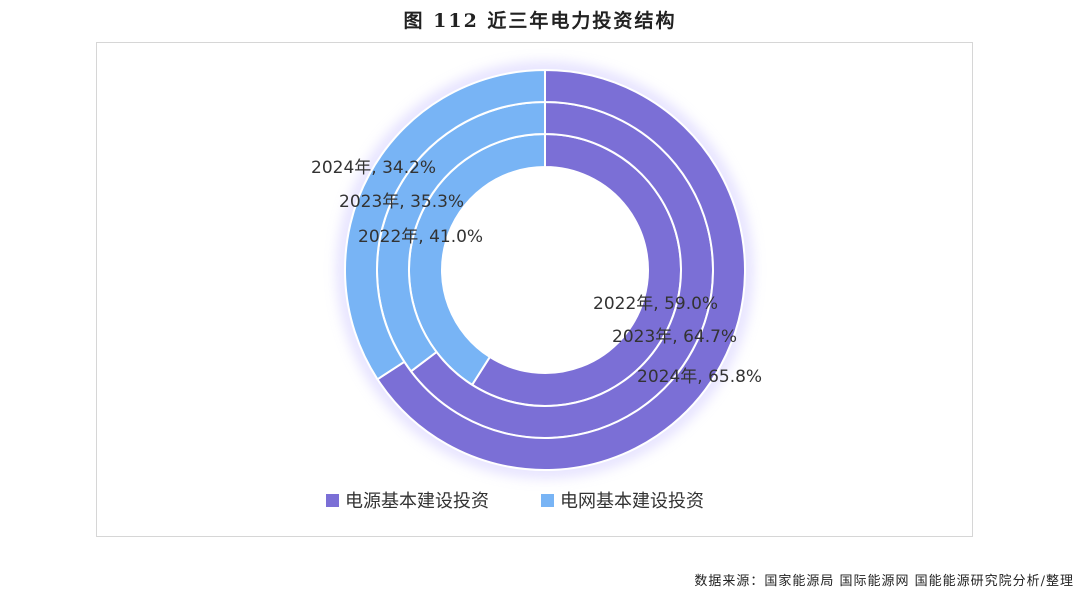 This screenshot has width=1080, height=594. Describe the element at coordinates (417, 501) in the screenshot. I see `legend-label: 电源基本建设投资` at that location.